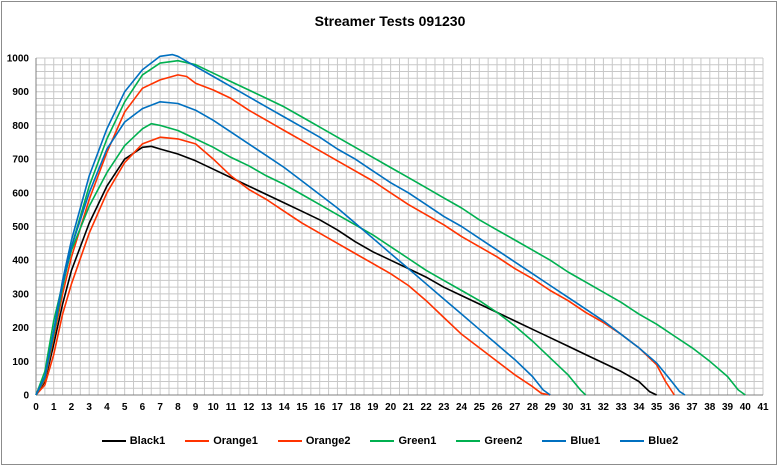 The height and width of the screenshot is (468, 780). Describe the element at coordinates (409, 407) in the screenshot. I see `x-tick-label: 21` at that location.